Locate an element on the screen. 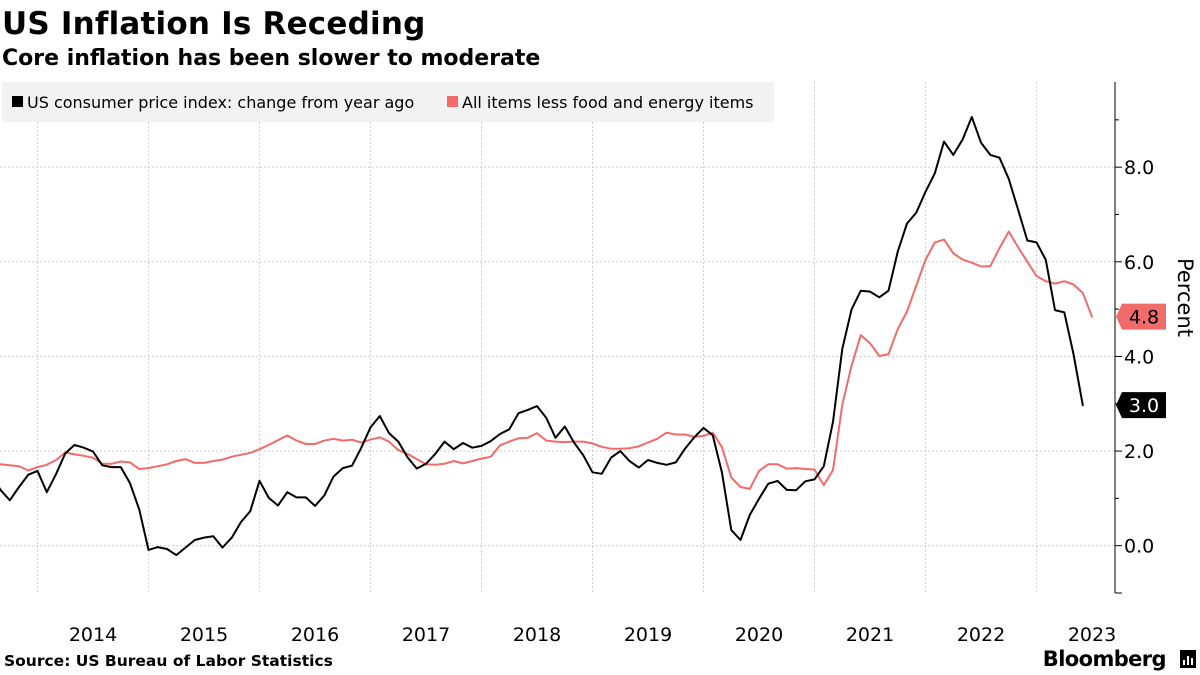  headline-end-label: 3.0 is located at coordinates (1141, 405).